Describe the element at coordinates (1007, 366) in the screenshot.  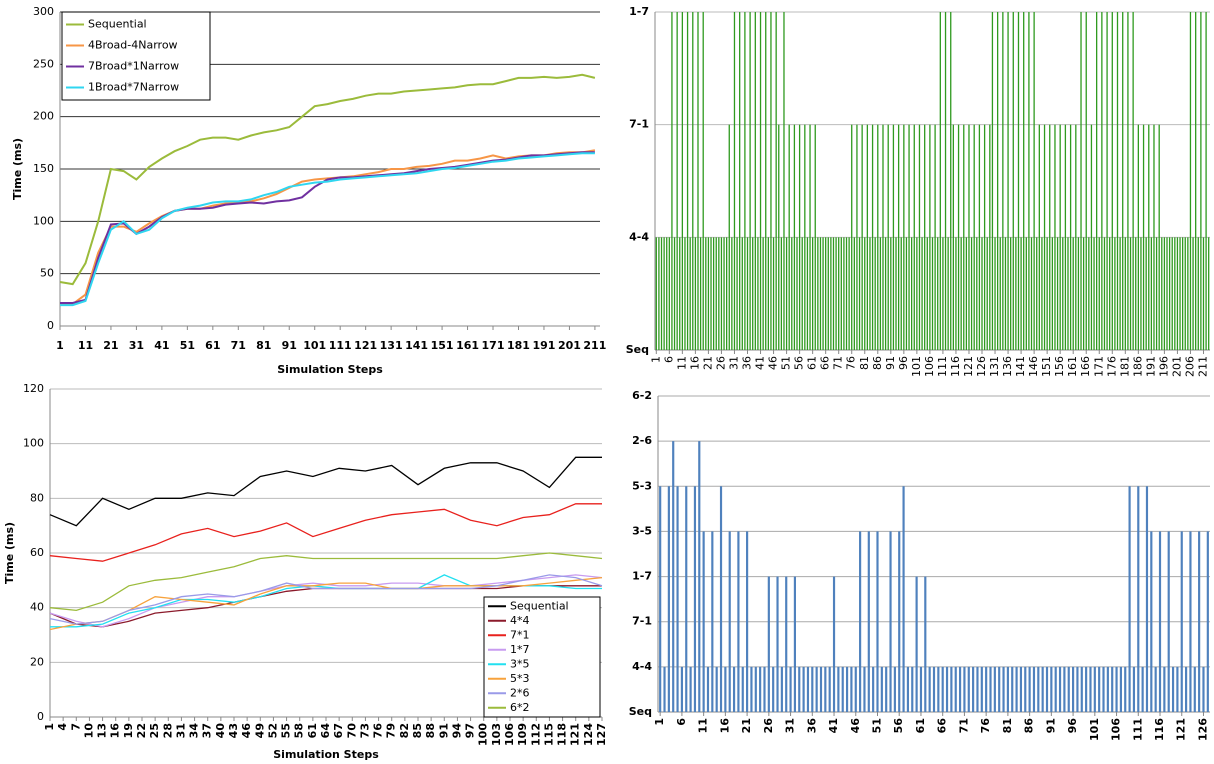
I see `x-tick-label: 136` at that location.